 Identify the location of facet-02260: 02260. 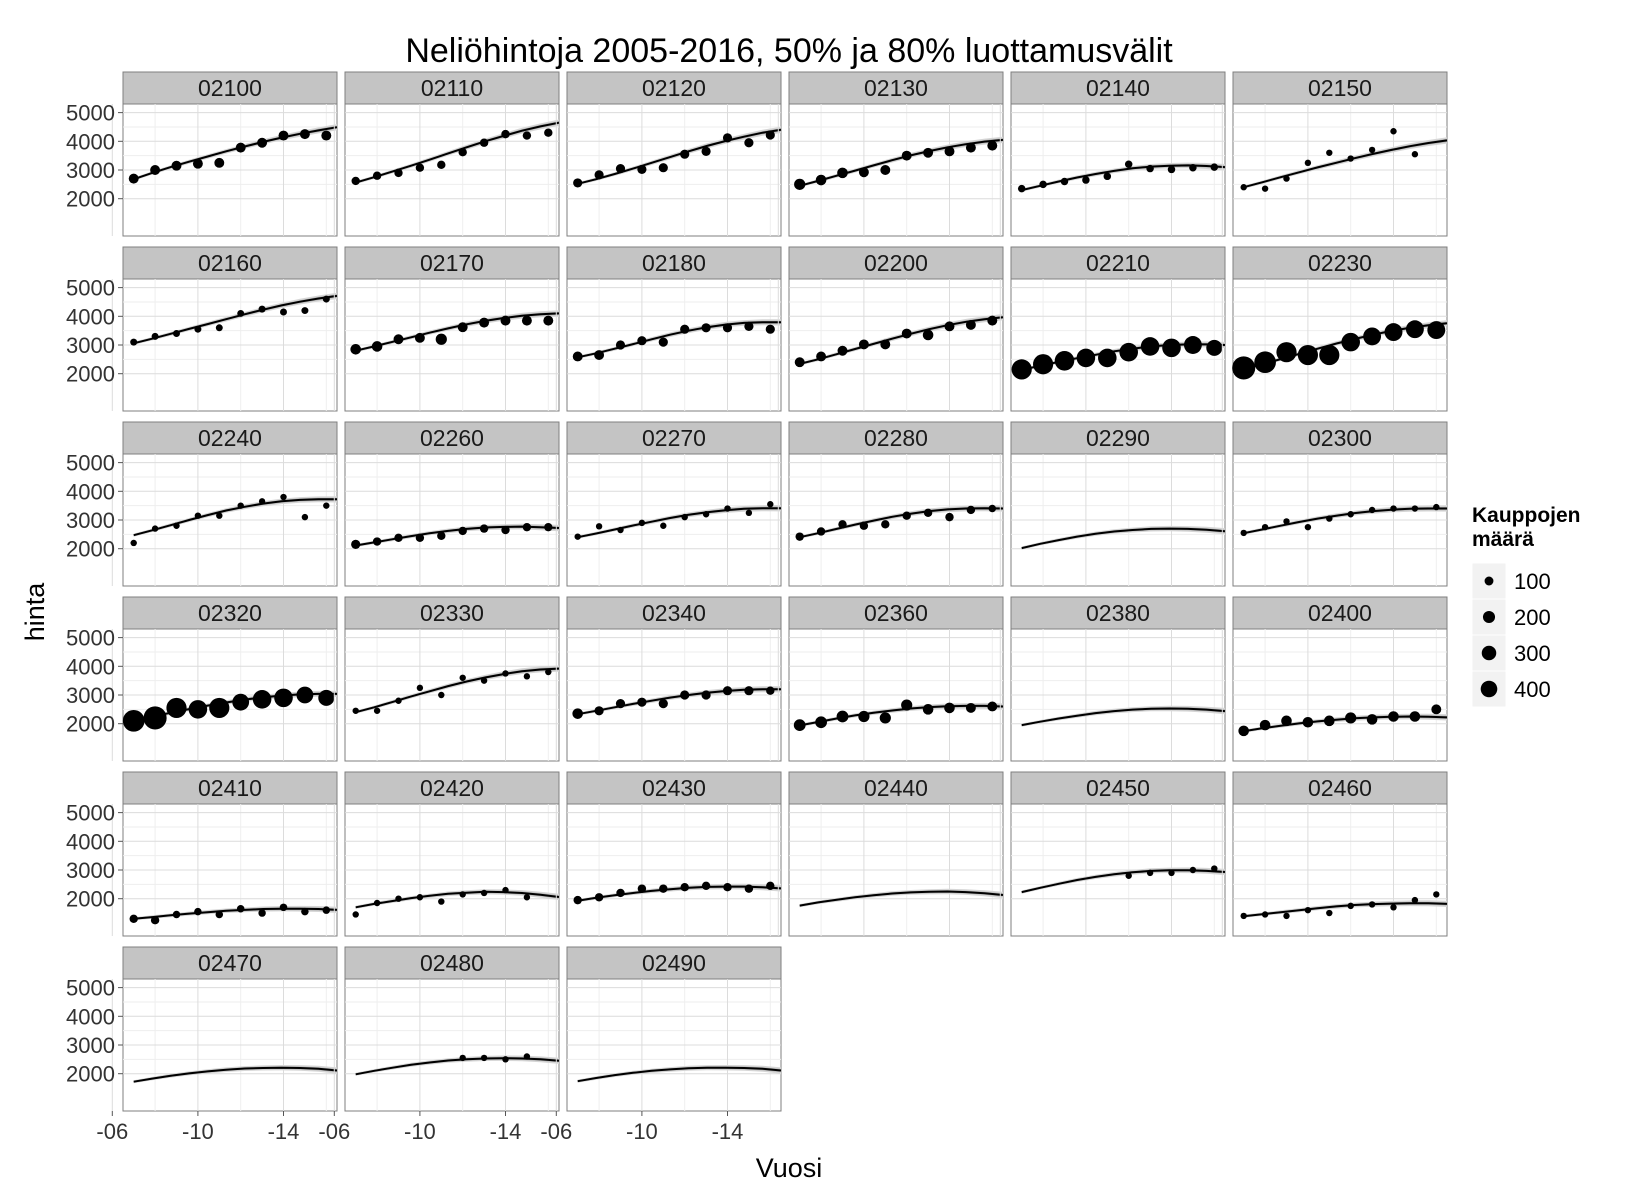
(446, 504).